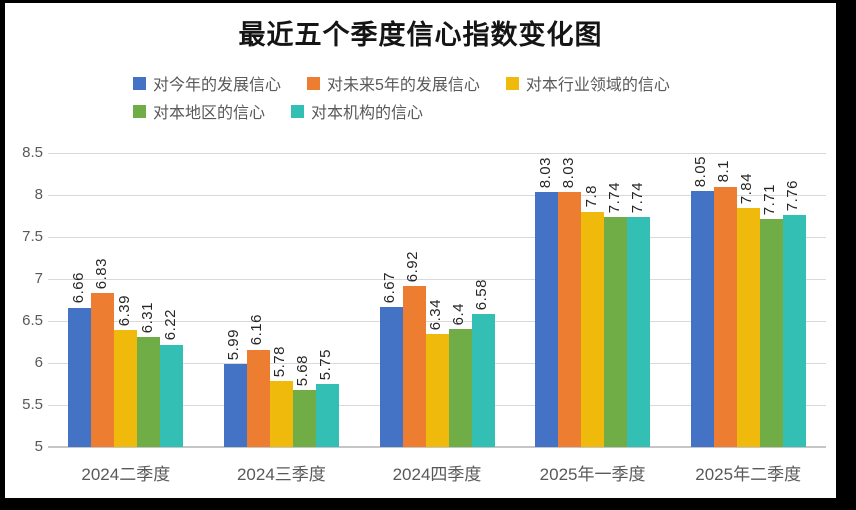 The image size is (856, 510). I want to click on x-axis: 2024二季度 2024三季度 2024四季度 2025年一季度 2025年二季度, so click(437, 473).